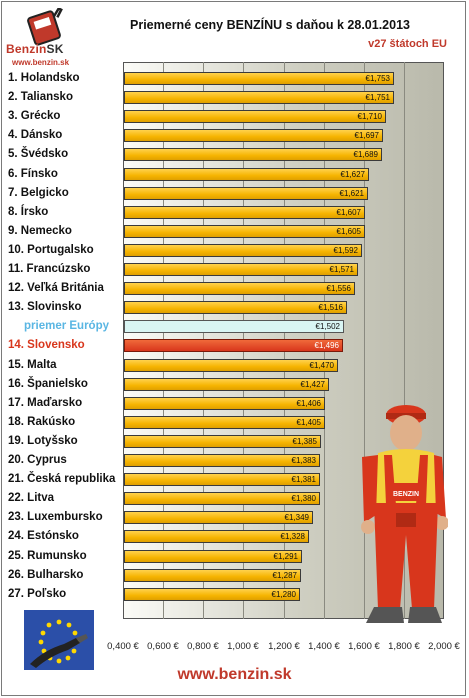 The width and height of the screenshot is (469, 698). What do you see at coordinates (407, 44) in the screenshot?
I see `chart-subtitle: v27 štátoch EU` at bounding box center [407, 44].